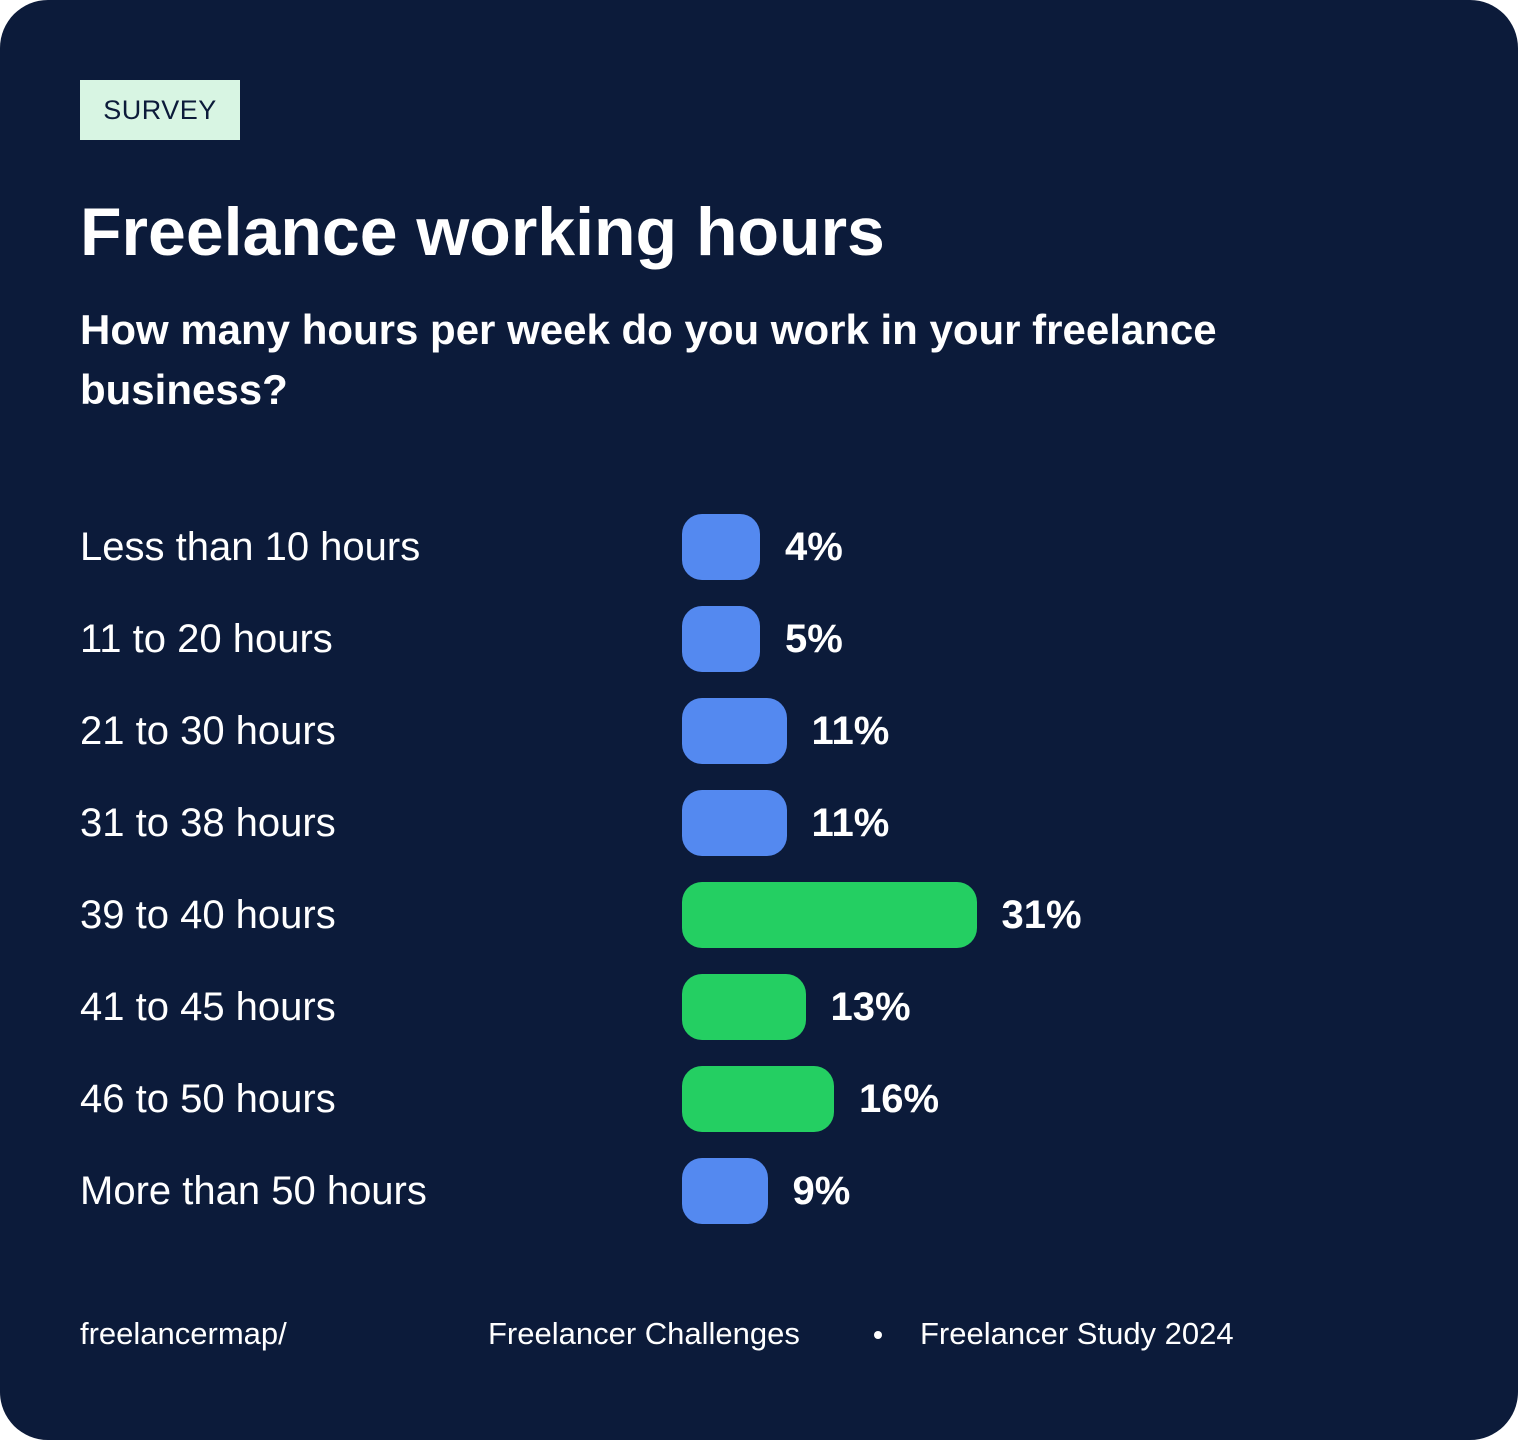 Image resolution: width=1518 pixels, height=1440 pixels. What do you see at coordinates (899, 1099) in the screenshot?
I see `value-label: 16%` at bounding box center [899, 1099].